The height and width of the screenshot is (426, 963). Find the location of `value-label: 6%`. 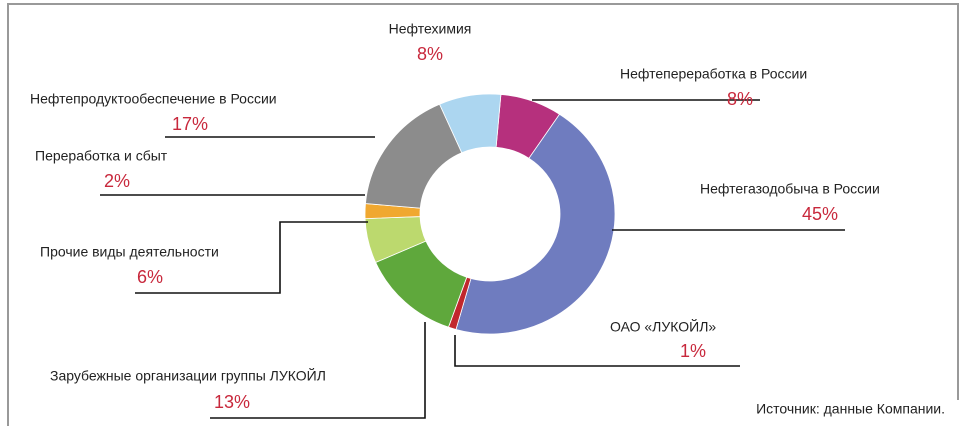

value-label: 6% is located at coordinates (150, 277).